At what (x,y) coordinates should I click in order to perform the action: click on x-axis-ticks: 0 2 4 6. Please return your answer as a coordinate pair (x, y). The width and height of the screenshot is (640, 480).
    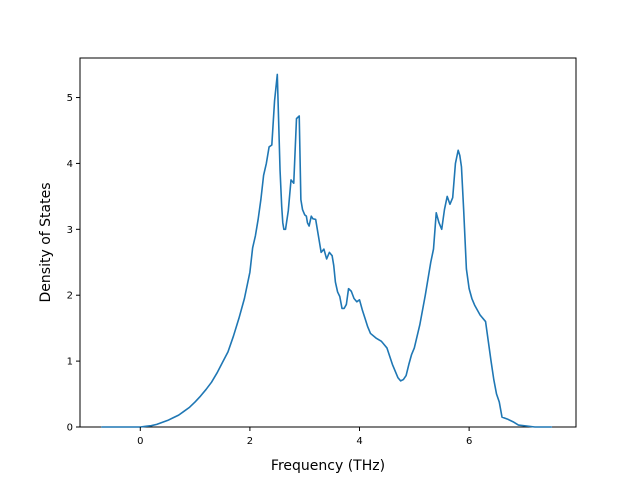
    Looking at the image, I should click on (304, 437).